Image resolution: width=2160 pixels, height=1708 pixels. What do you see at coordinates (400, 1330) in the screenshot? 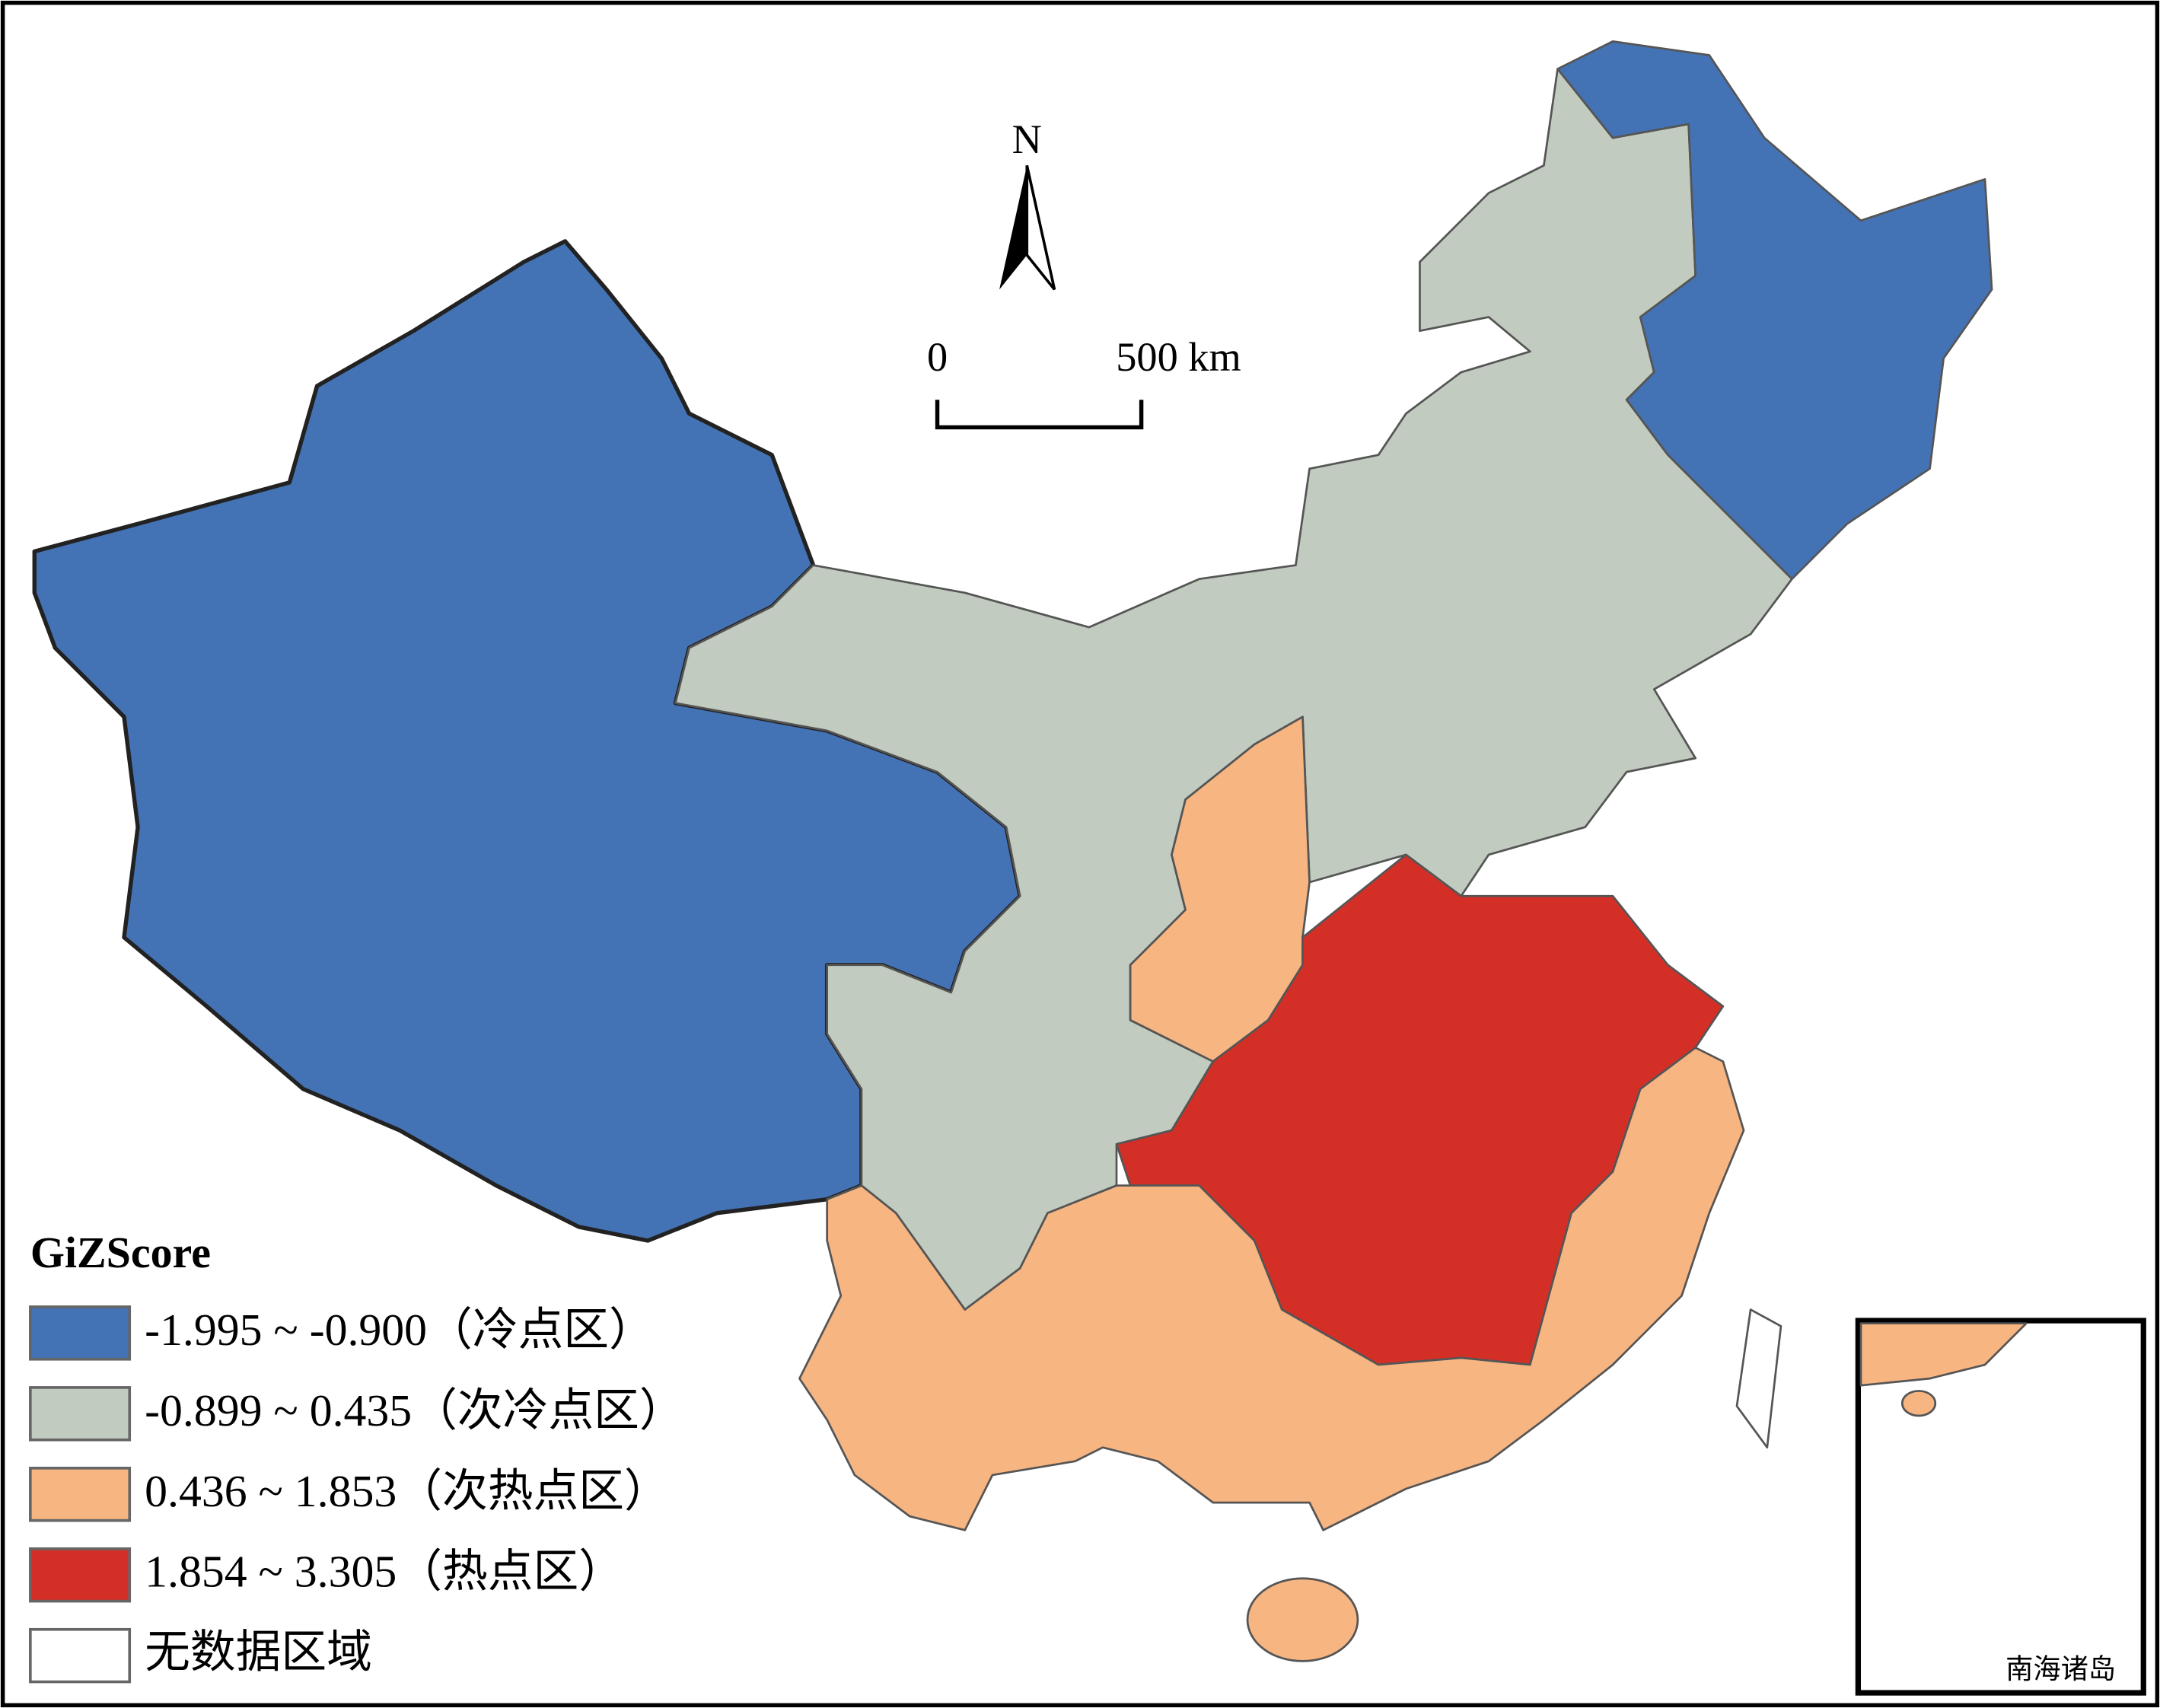
I see `legend-label: -1.995 ~ -0.900（冷点区）` at bounding box center [400, 1330].